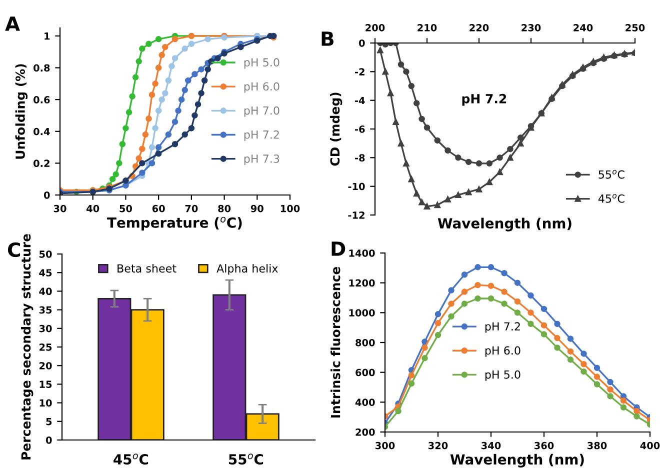 This screenshot has width=670, height=472. Describe the element at coordinates (339, 249) in the screenshot. I see `chart-title: D` at that location.